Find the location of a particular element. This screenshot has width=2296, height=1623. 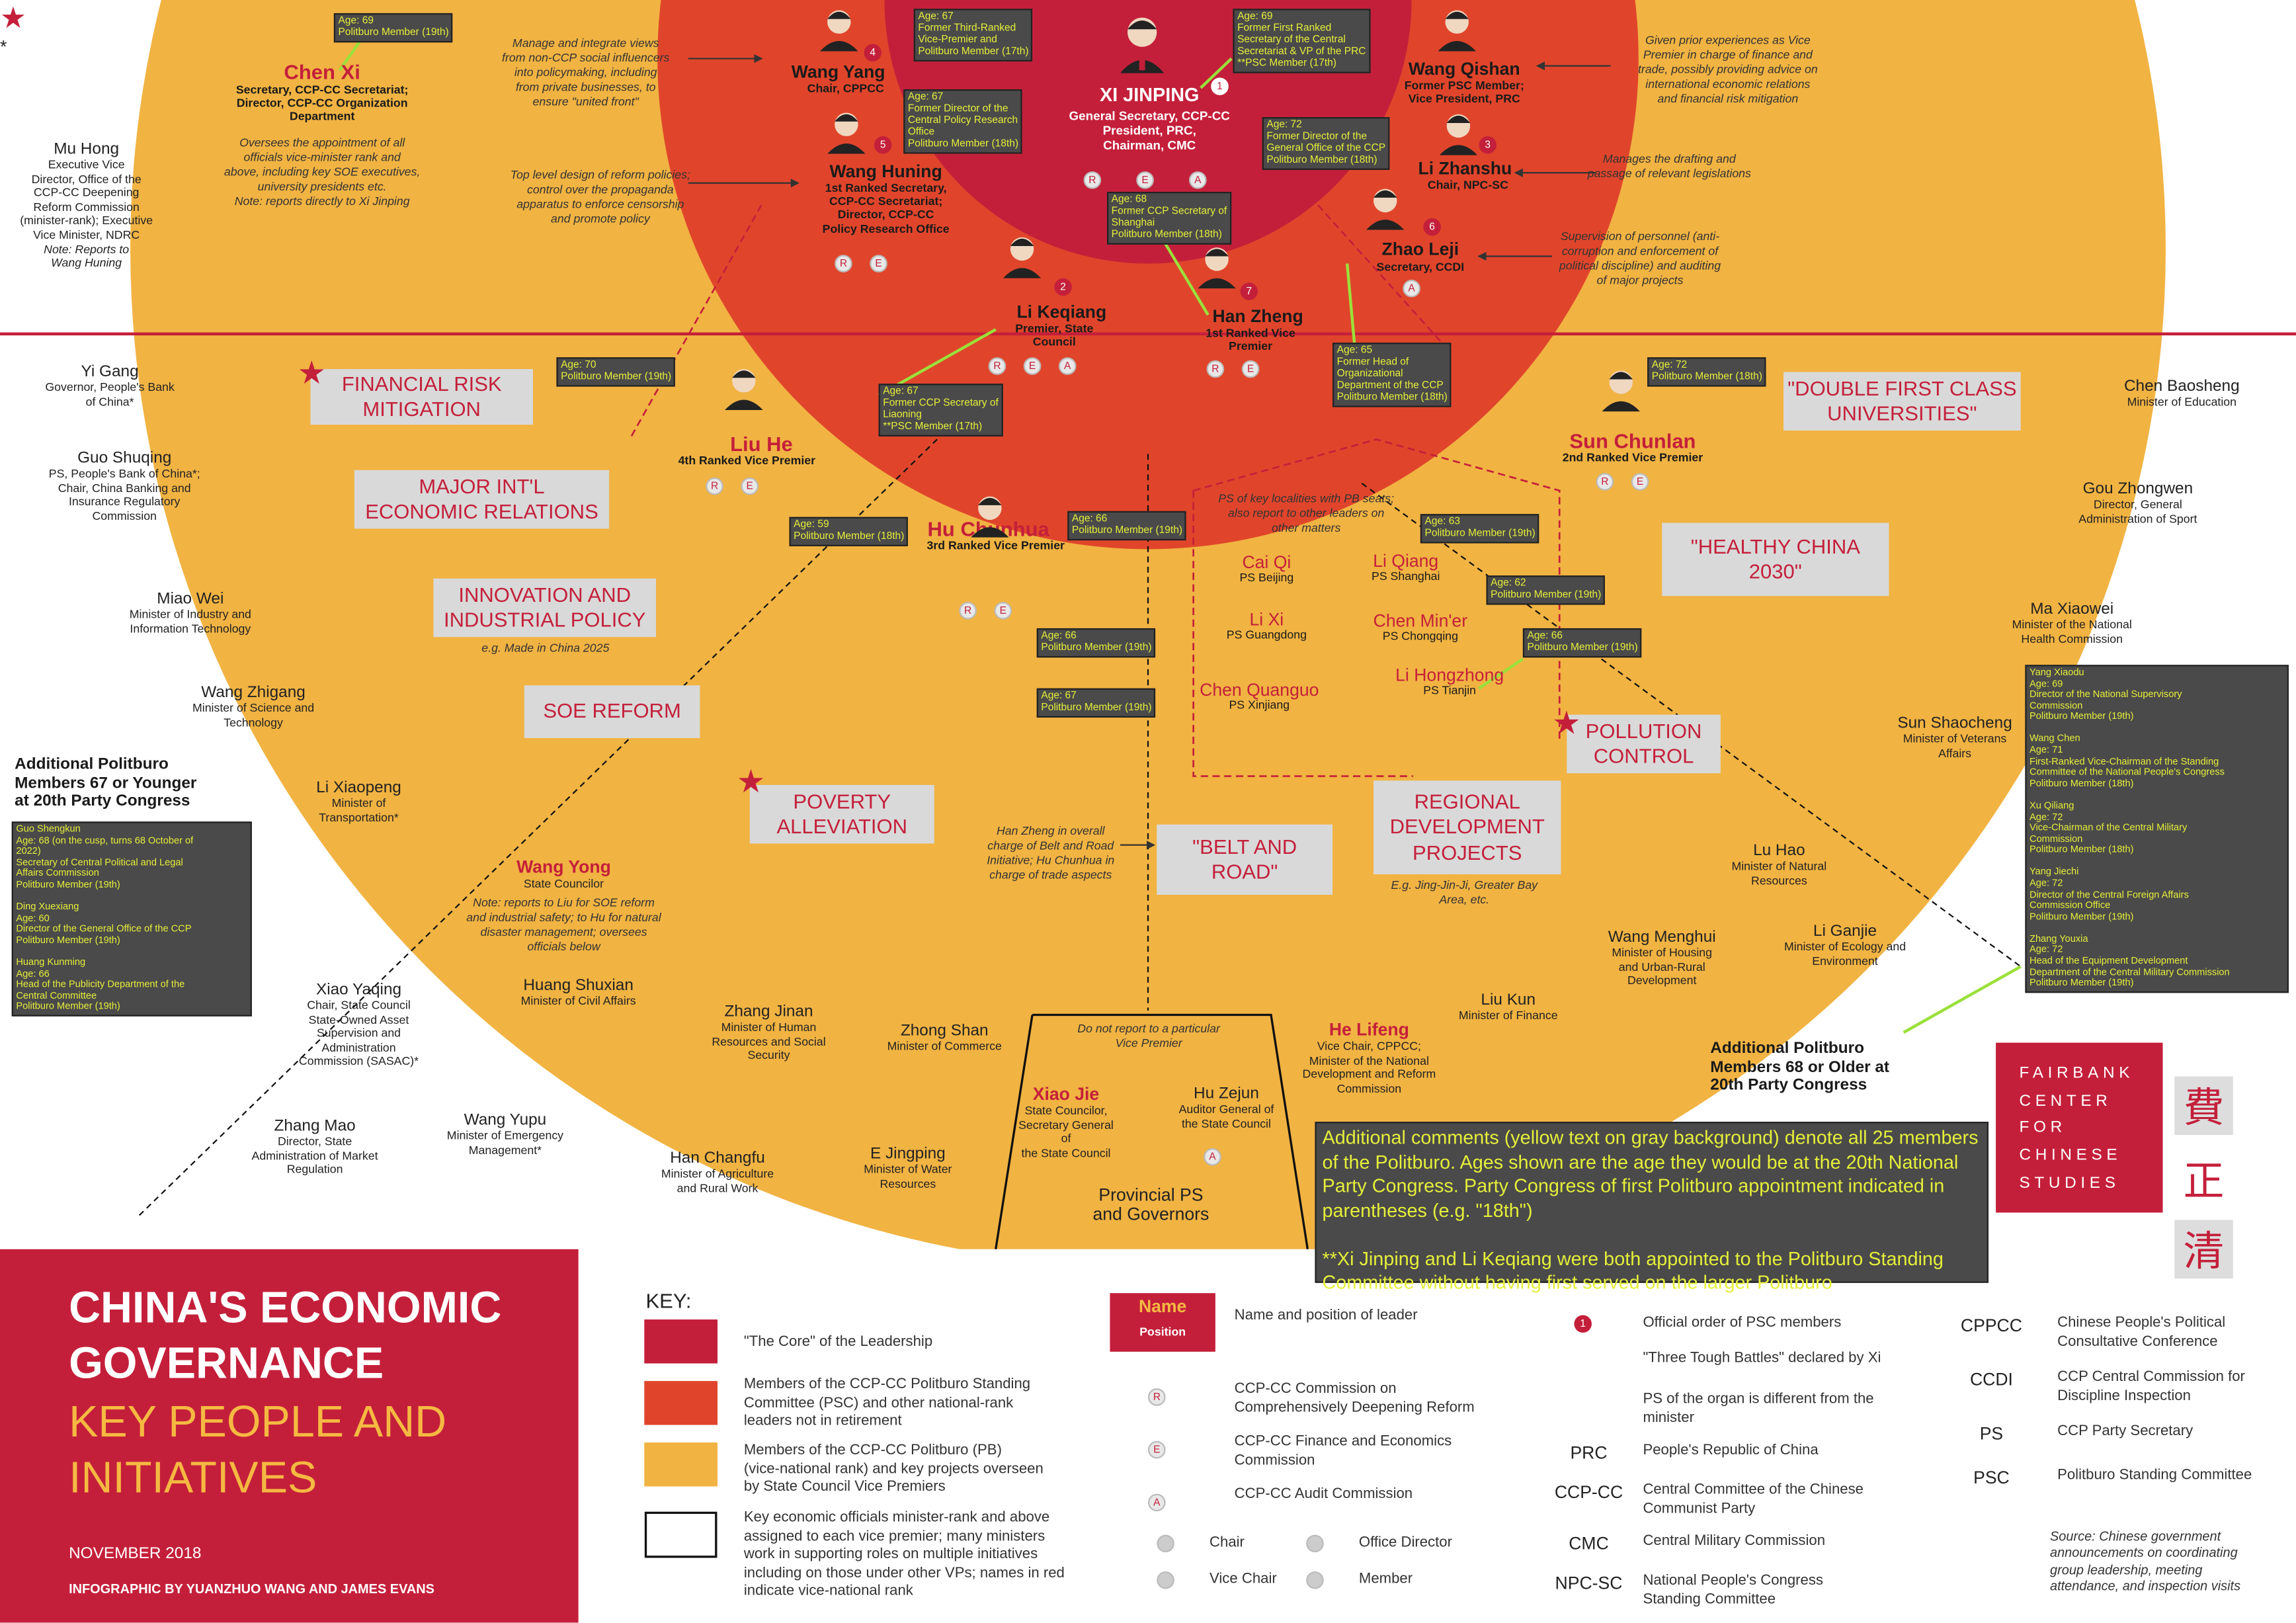

info-line: Former CCP Secretary of is located at coordinates (941, 403).